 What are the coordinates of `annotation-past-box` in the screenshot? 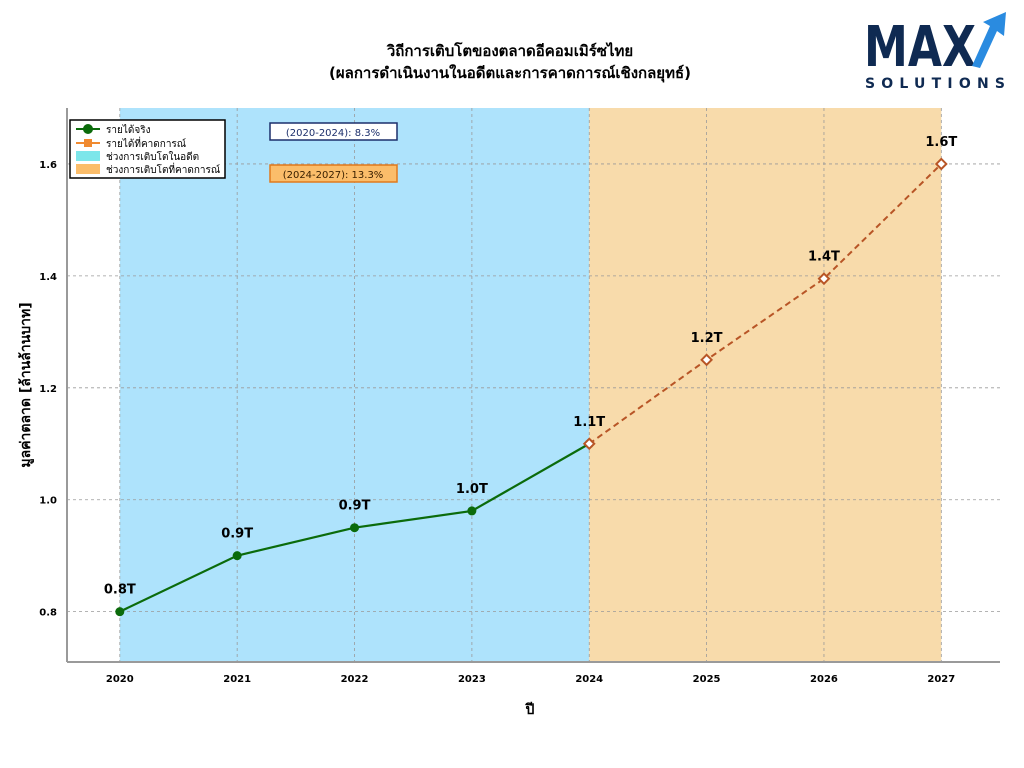 It's located at (333, 131).